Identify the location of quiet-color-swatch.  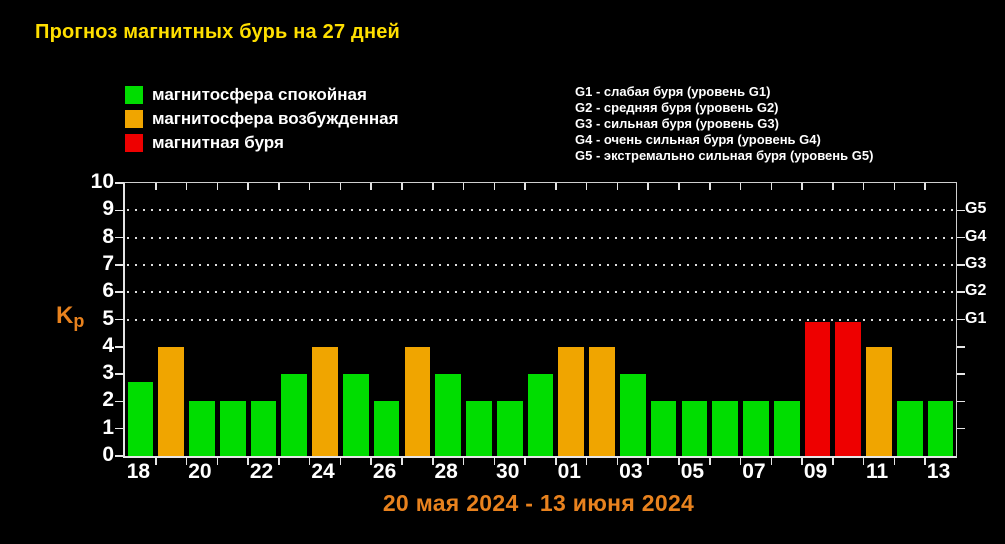
(134, 95).